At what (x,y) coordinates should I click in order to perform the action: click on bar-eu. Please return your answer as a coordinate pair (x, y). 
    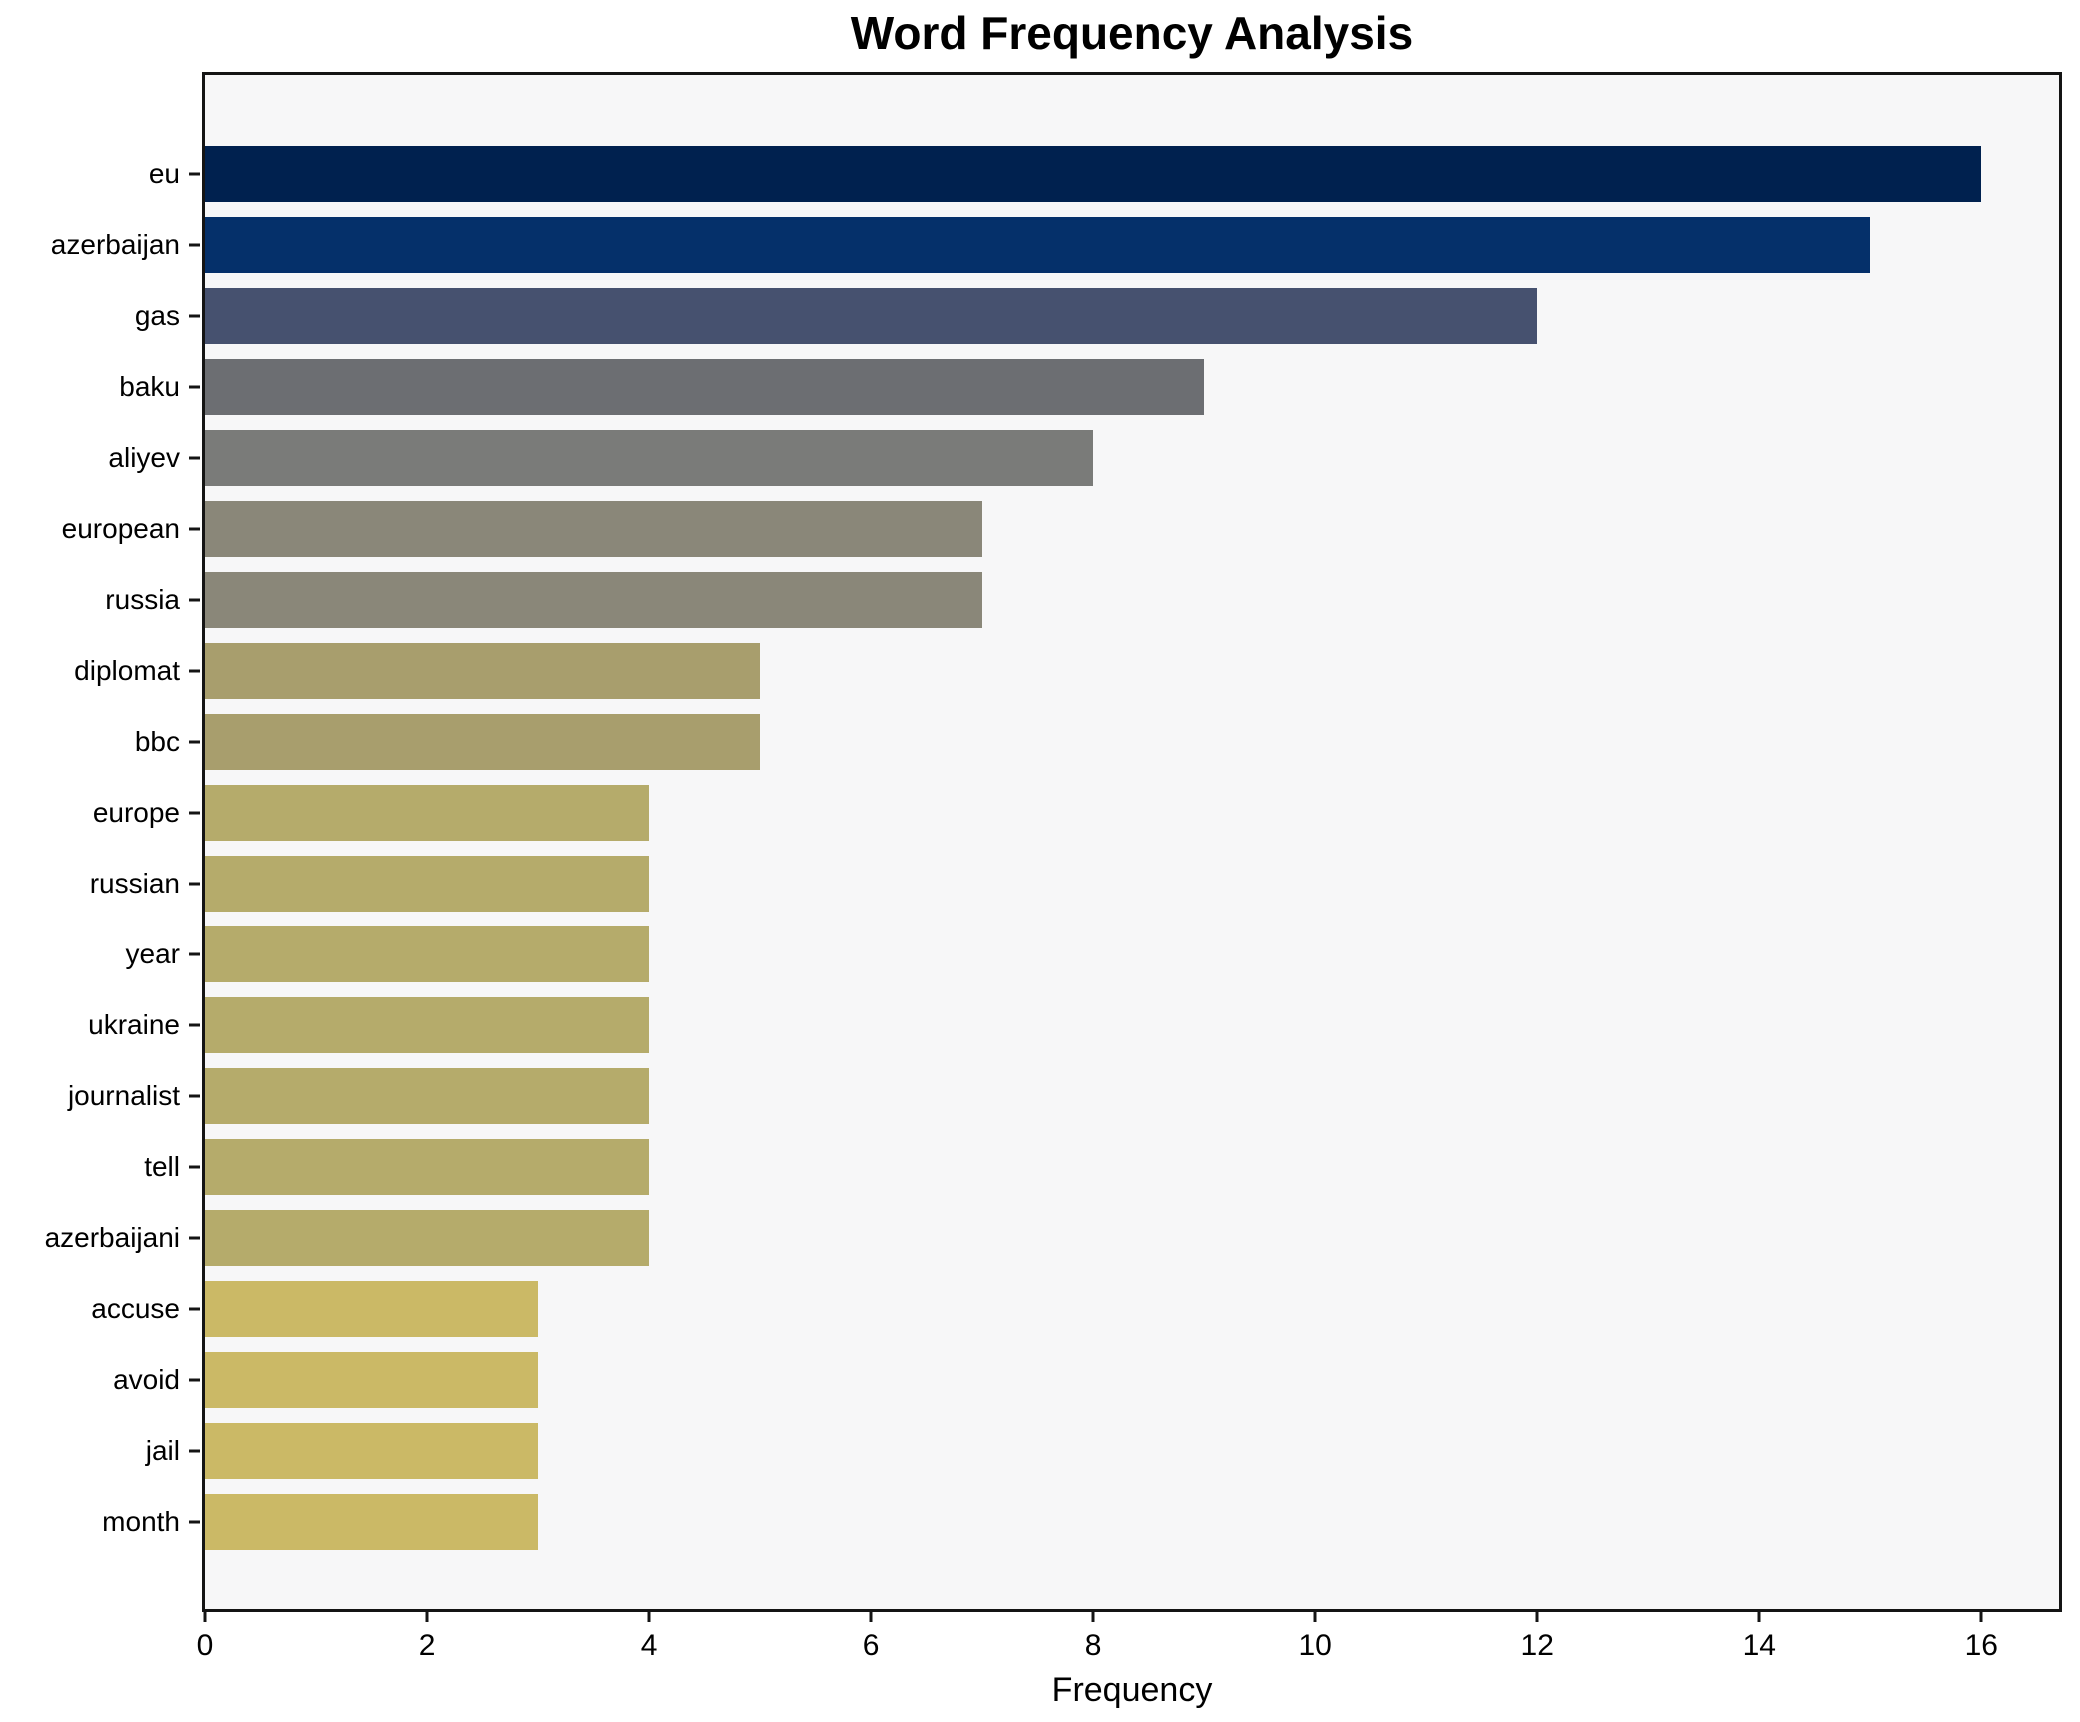
    Looking at the image, I should click on (1093, 174).